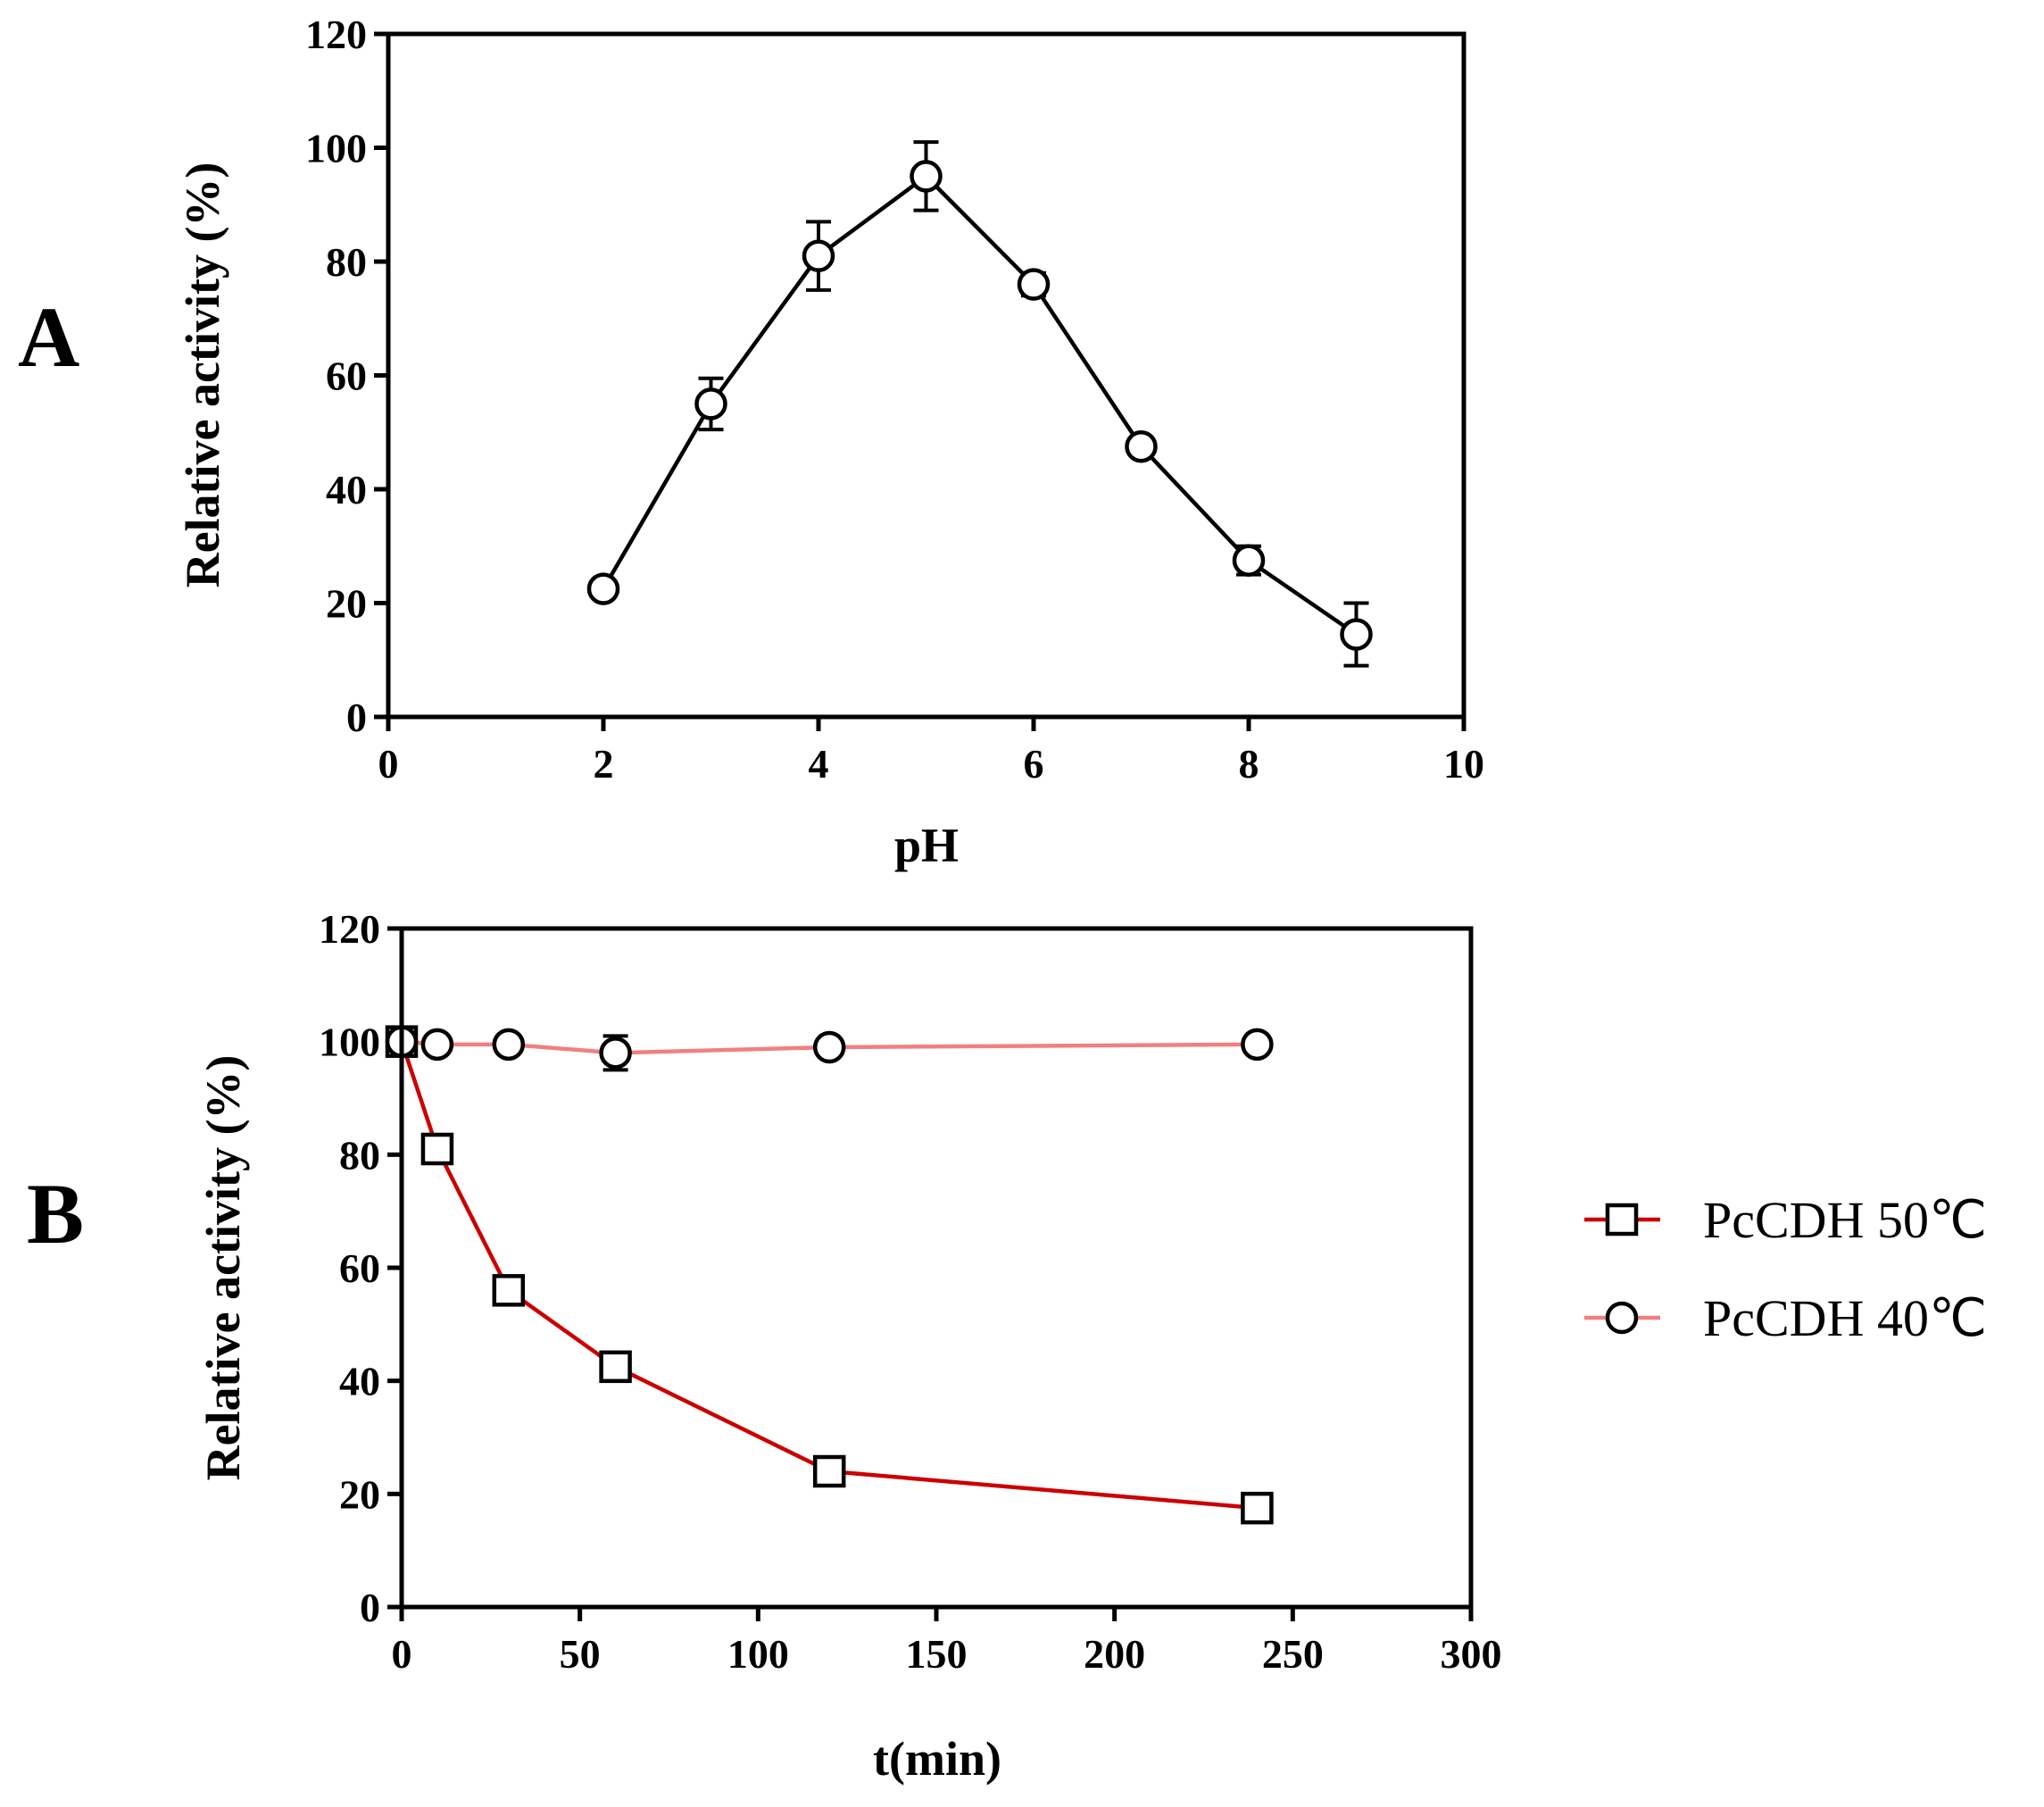 The image size is (2044, 1807). Describe the element at coordinates (1471, 1654) in the screenshot. I see `x-tick-label: 300` at that location.